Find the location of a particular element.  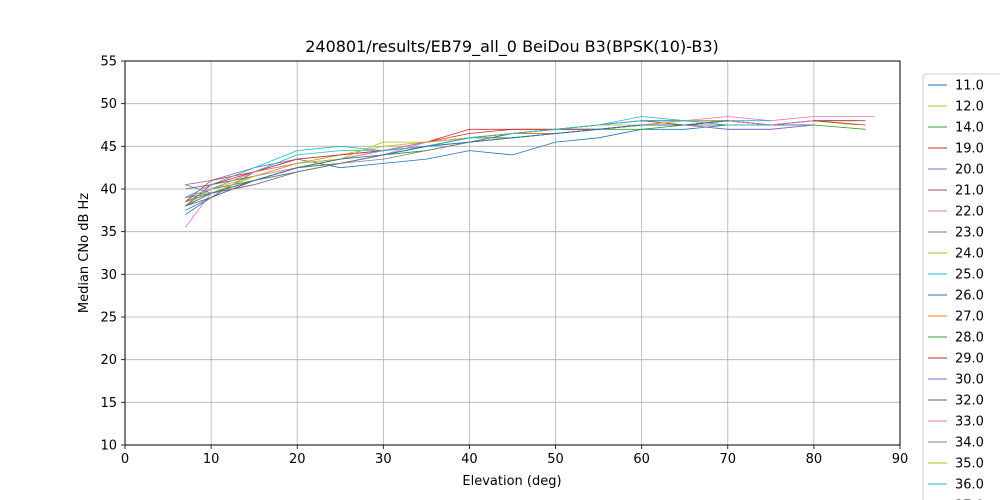

y-axis-title: Median CNo dB Hz is located at coordinates (84, 253).